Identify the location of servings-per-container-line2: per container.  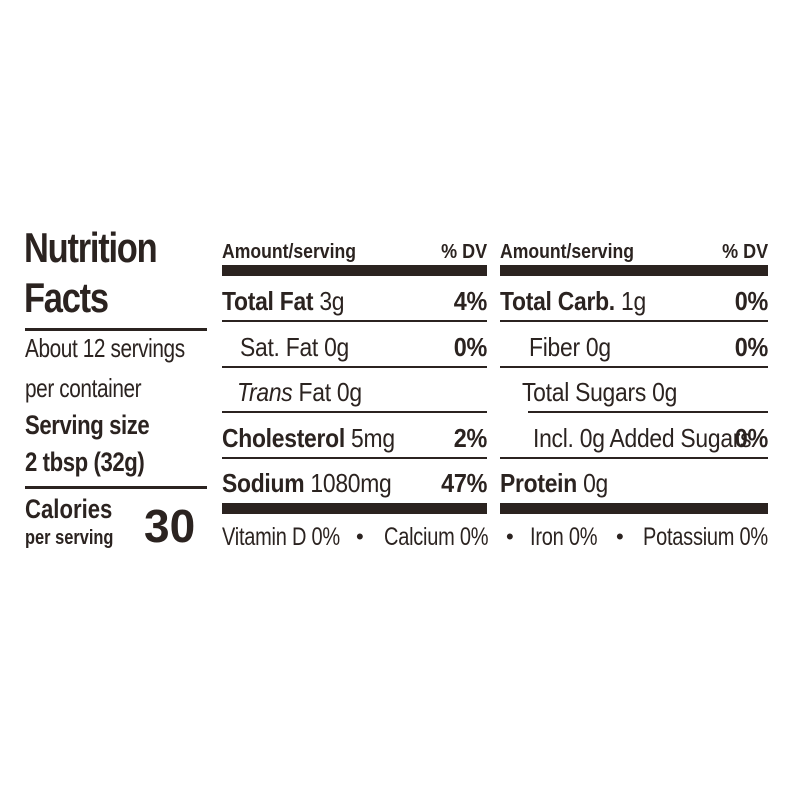
(97, 388).